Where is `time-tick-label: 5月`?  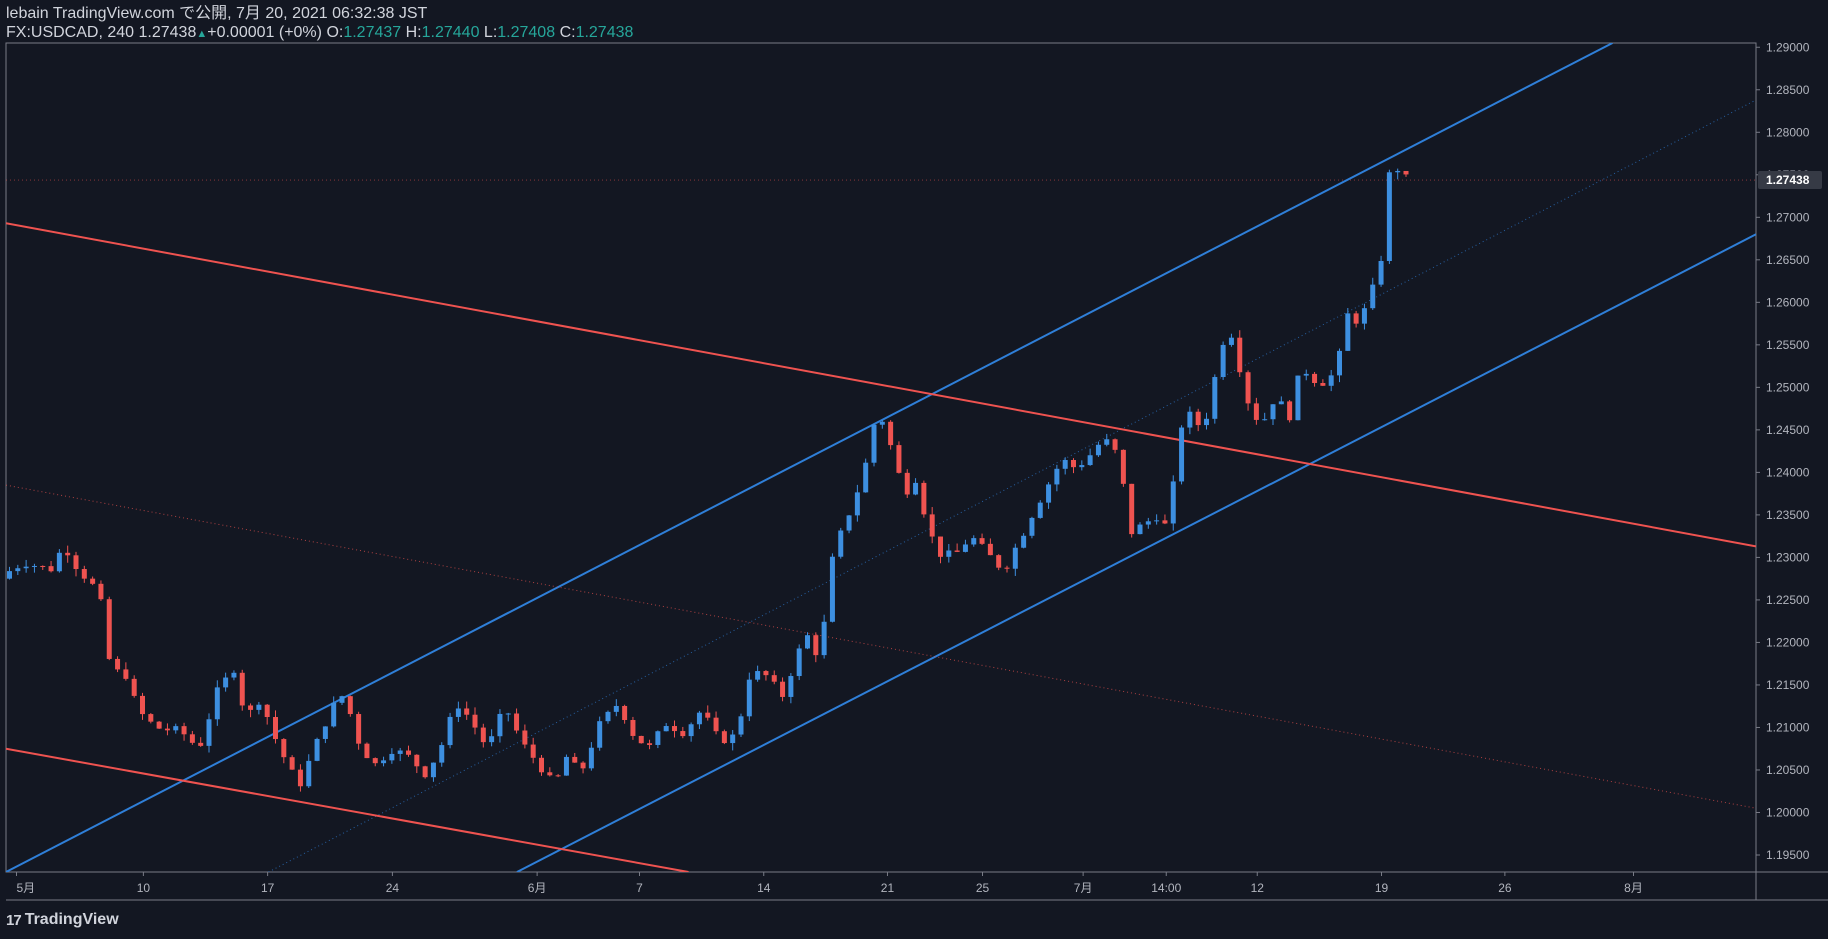
time-tick-label: 5月 is located at coordinates (26, 888).